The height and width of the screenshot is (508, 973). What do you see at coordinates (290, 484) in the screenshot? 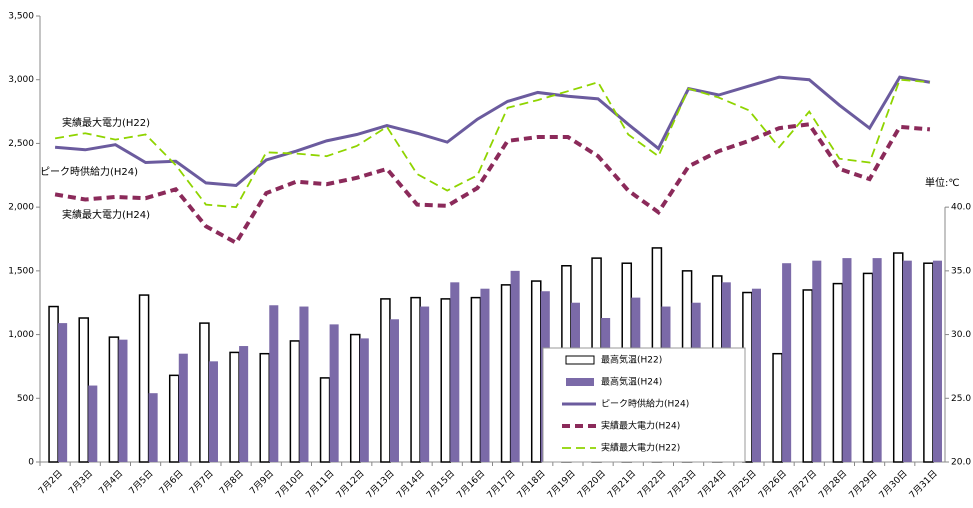
I see `x-tick-label: 7月10日` at bounding box center [290, 484].